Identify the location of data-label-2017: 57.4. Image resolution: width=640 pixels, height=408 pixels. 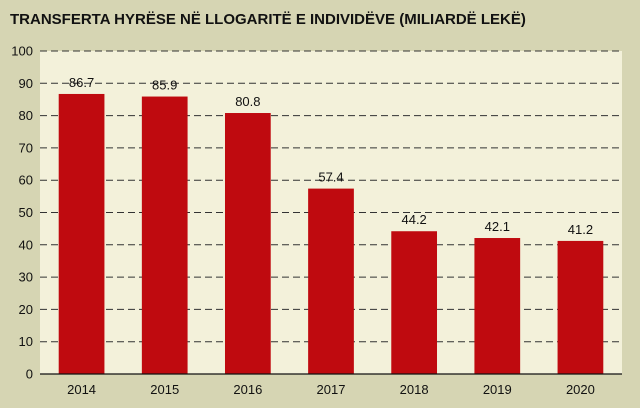
(330, 177).